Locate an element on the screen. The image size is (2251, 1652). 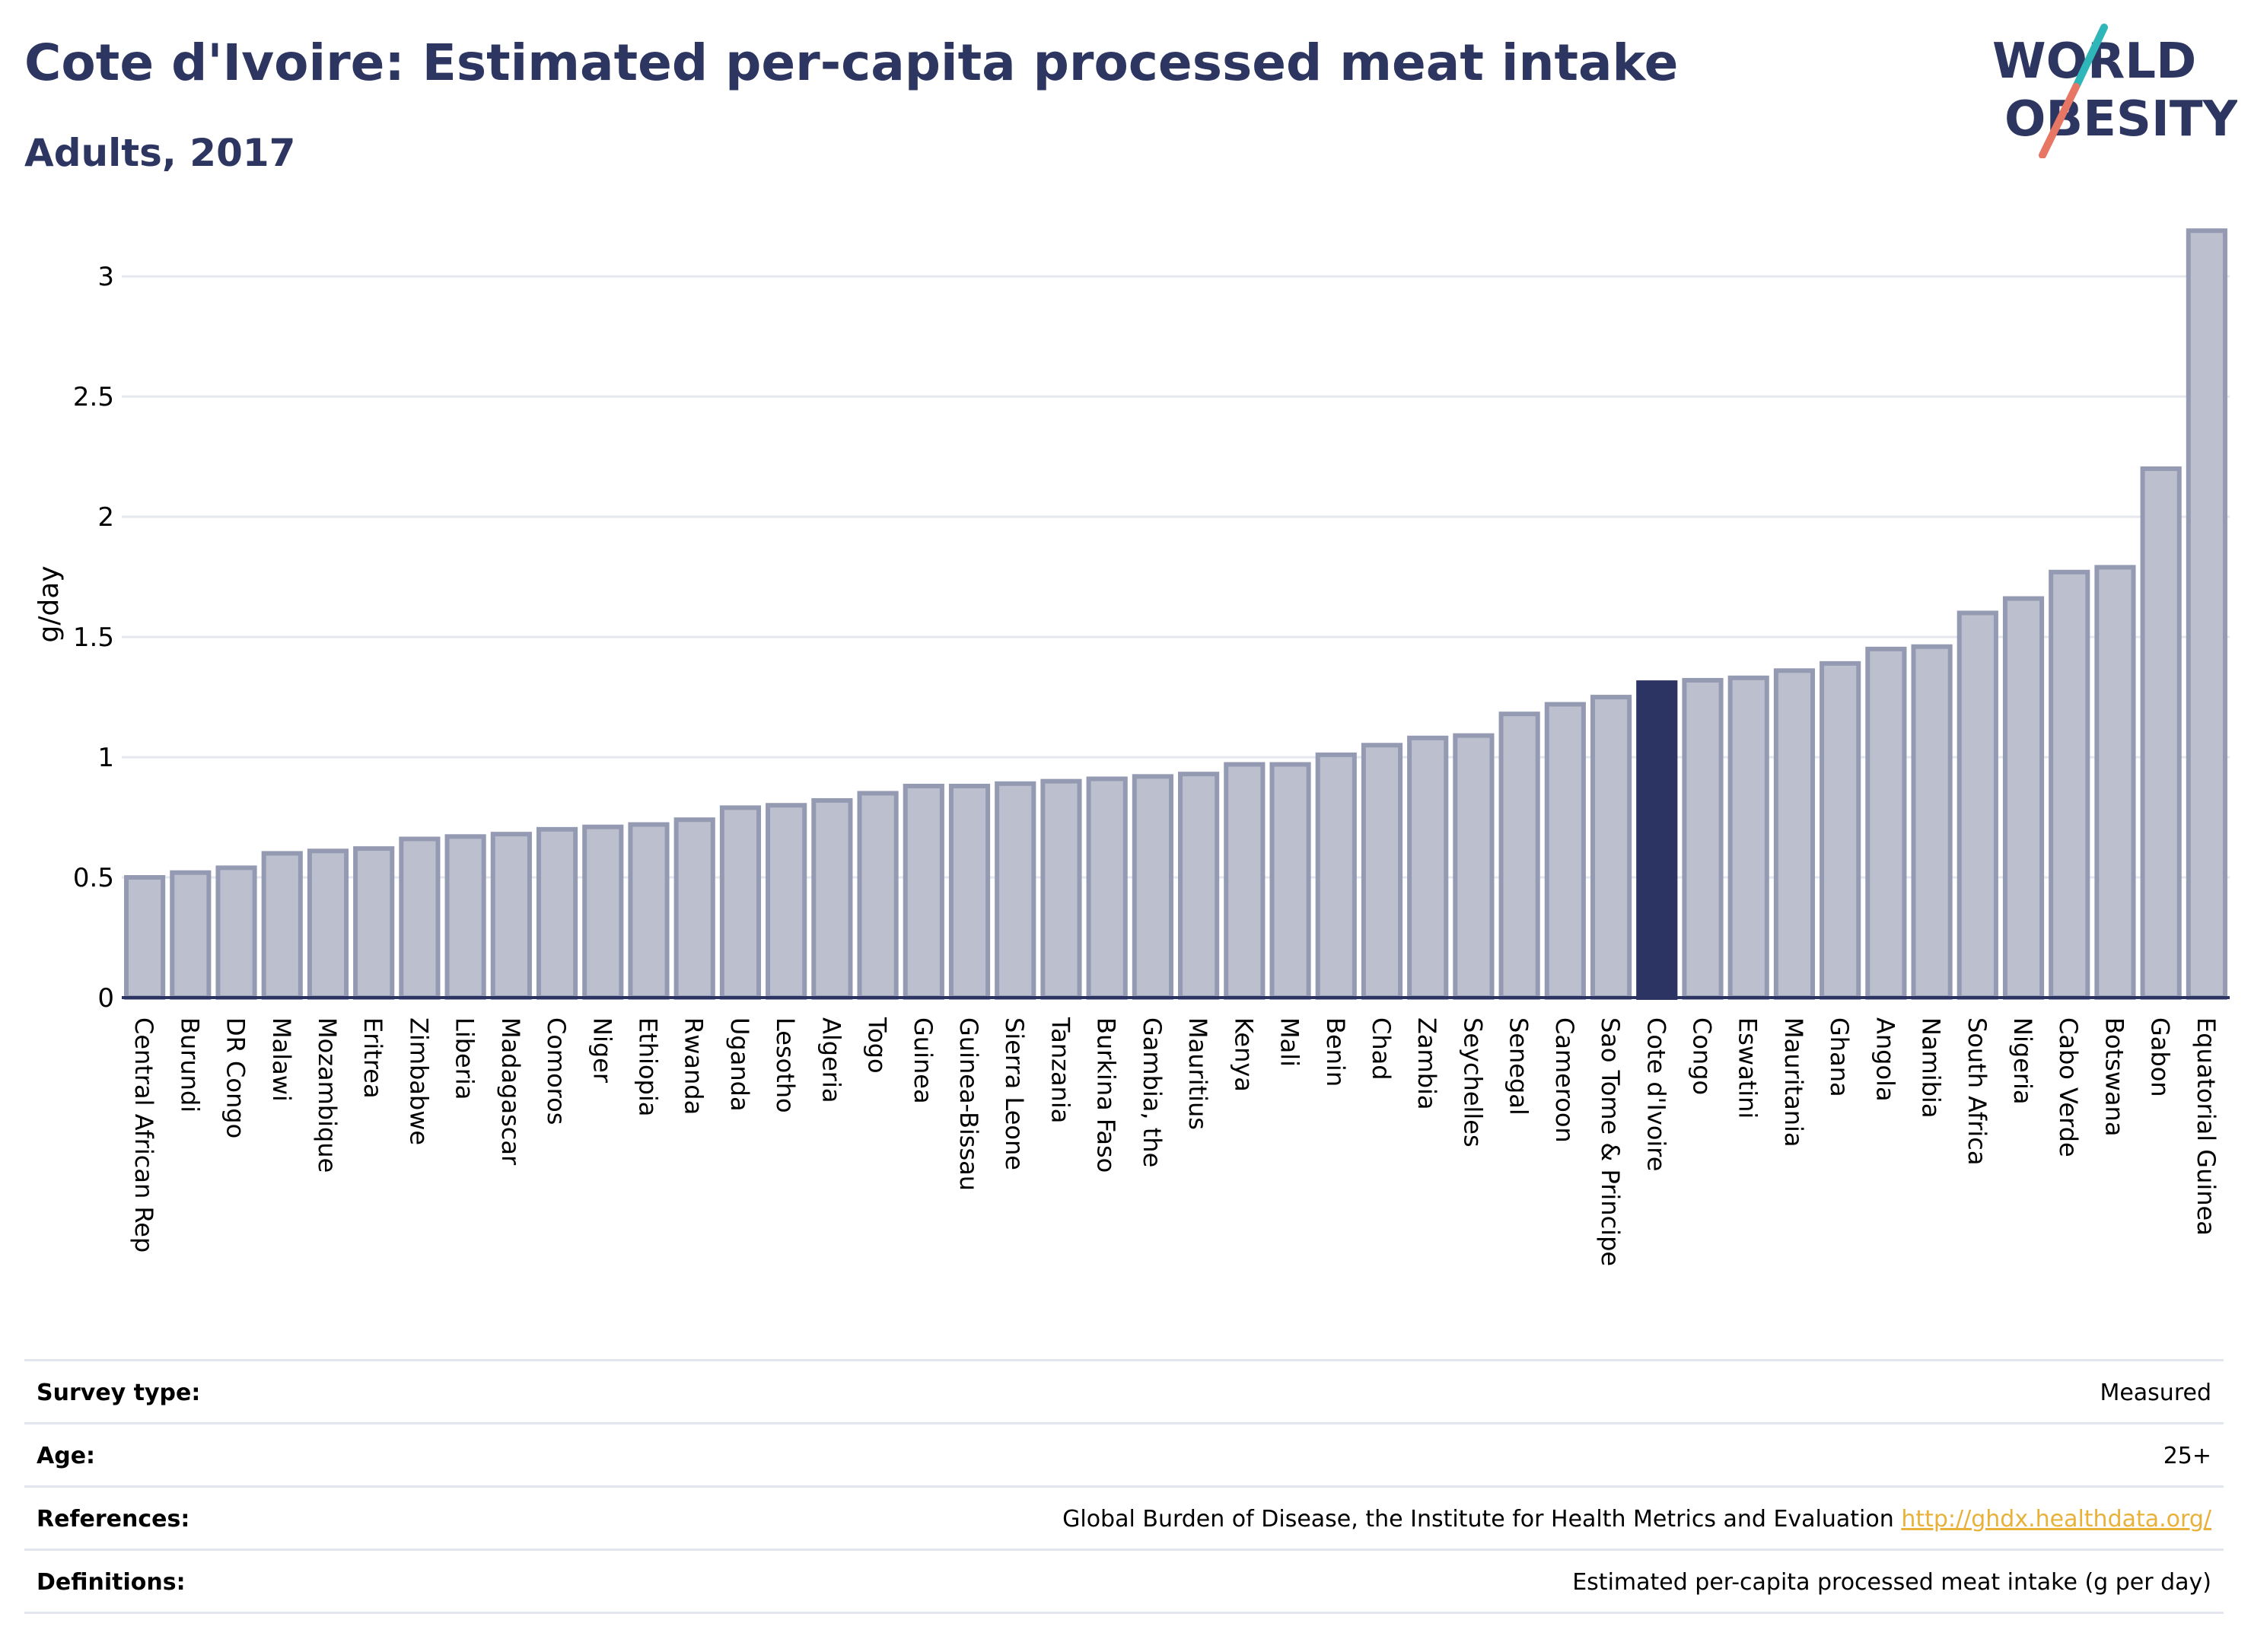
x-tick-label: Equatorial Guinea is located at coordinates (2206, 1126).